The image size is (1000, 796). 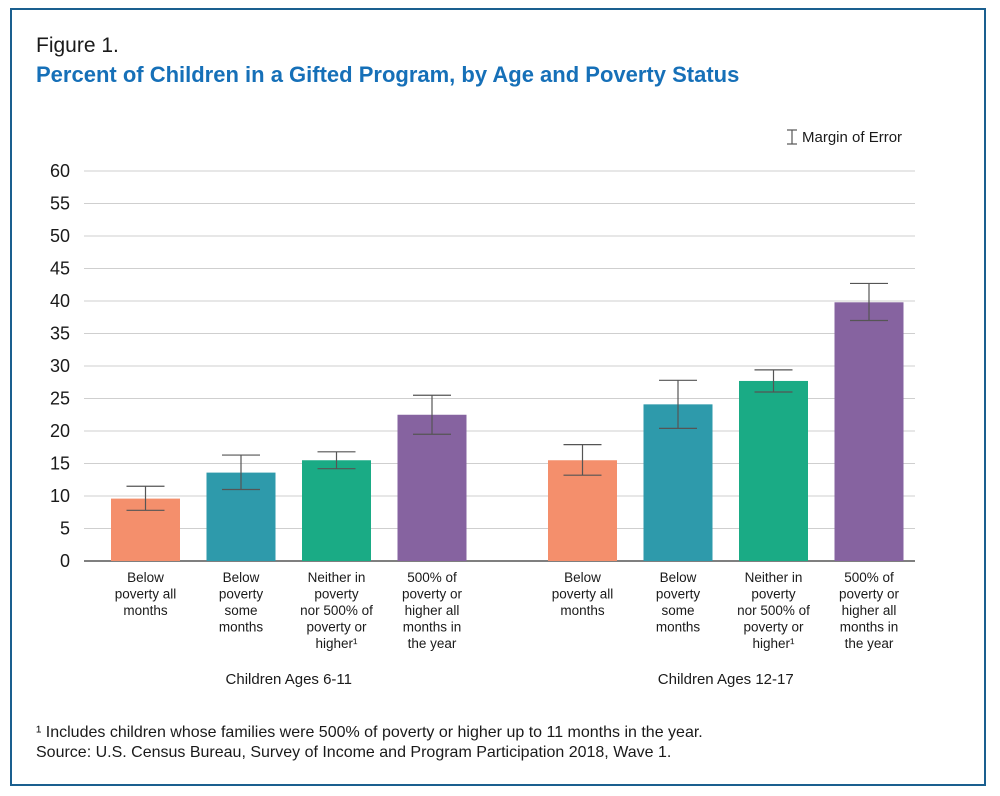 I want to click on y-tick-label: 0, so click(x=65, y=561).